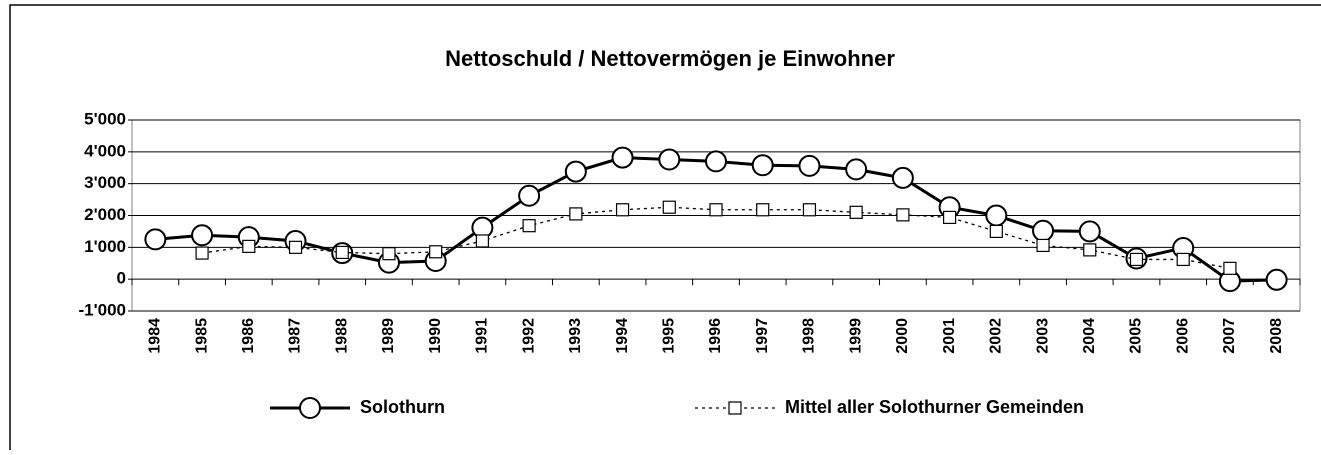  Describe the element at coordinates (402, 407) in the screenshot. I see `legend-label: Solothurn` at that location.